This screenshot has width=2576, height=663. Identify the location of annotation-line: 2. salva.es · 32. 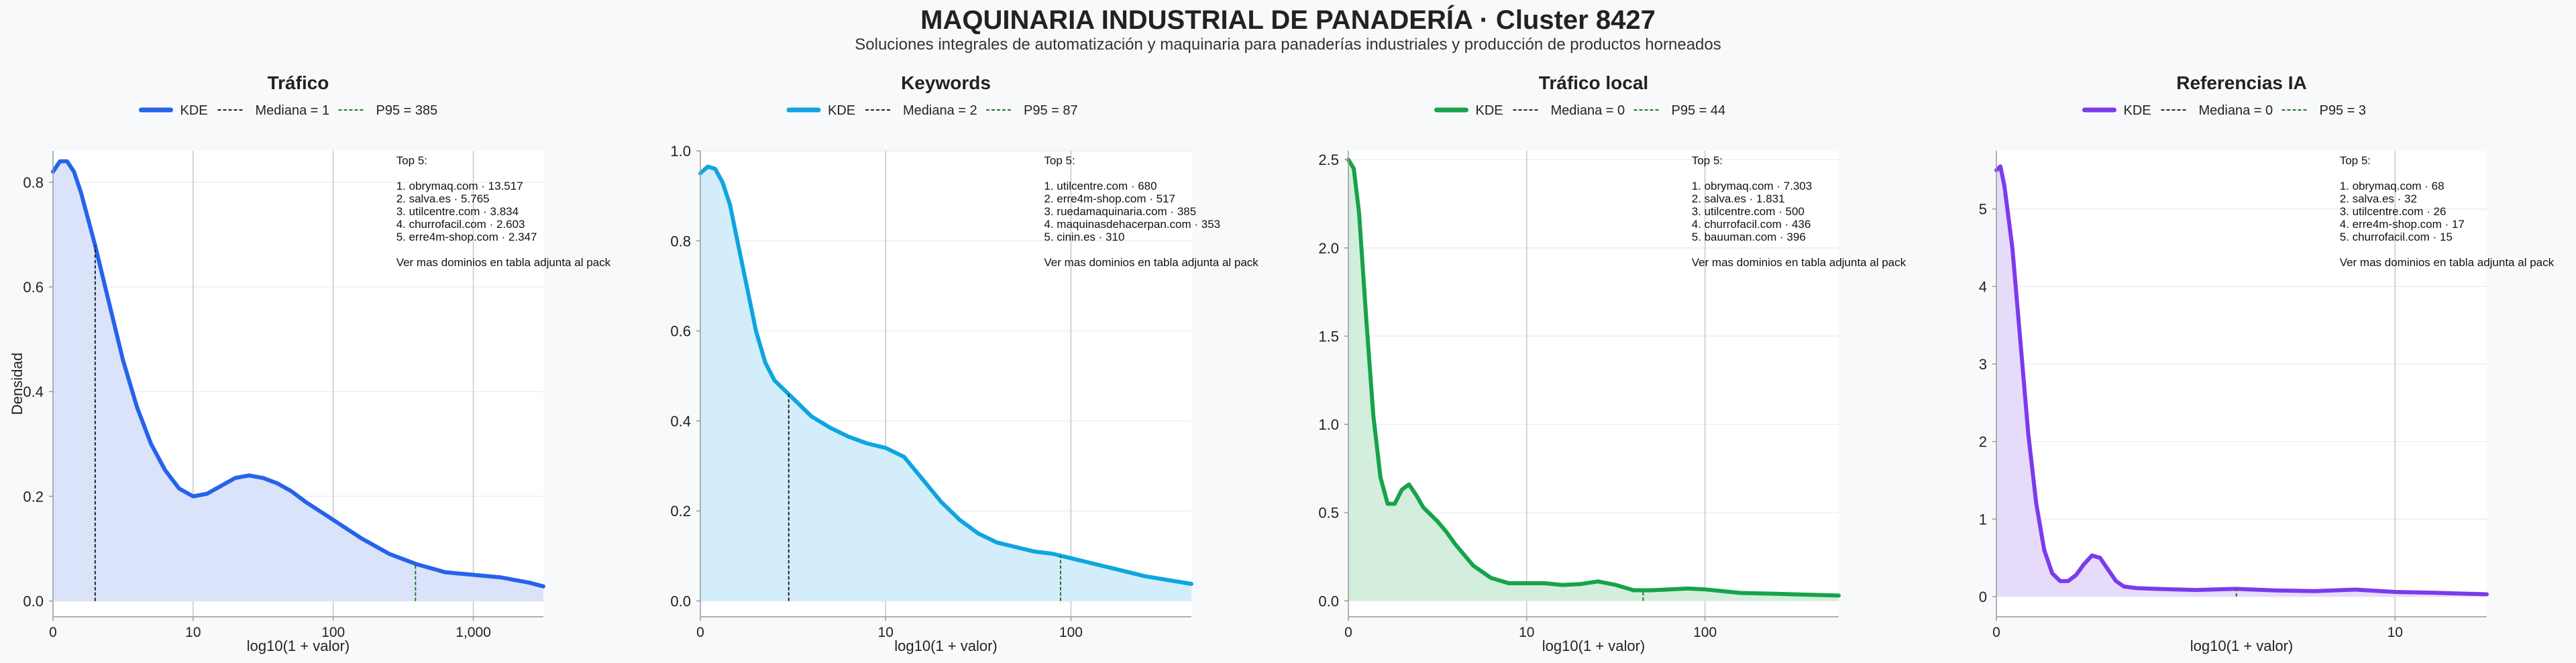
(2378, 198).